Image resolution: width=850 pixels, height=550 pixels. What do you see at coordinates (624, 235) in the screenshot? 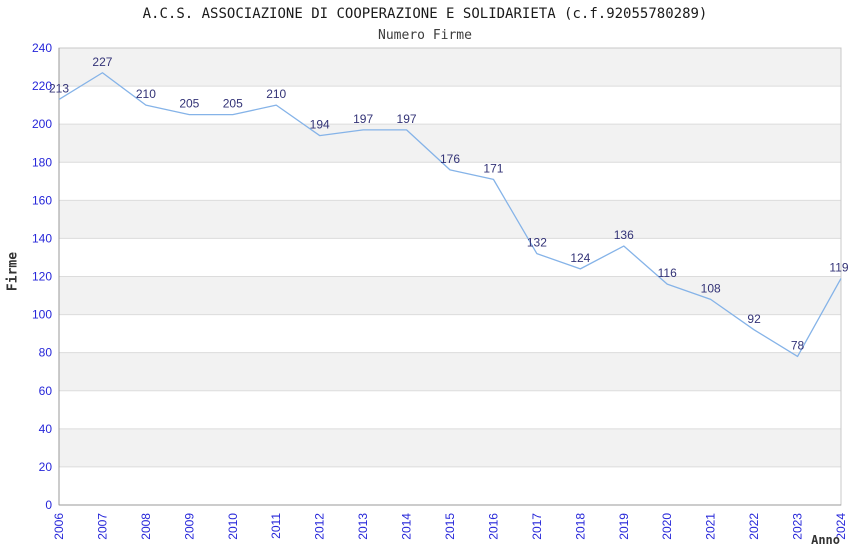
I see `data-point-label: 136` at bounding box center [624, 235].